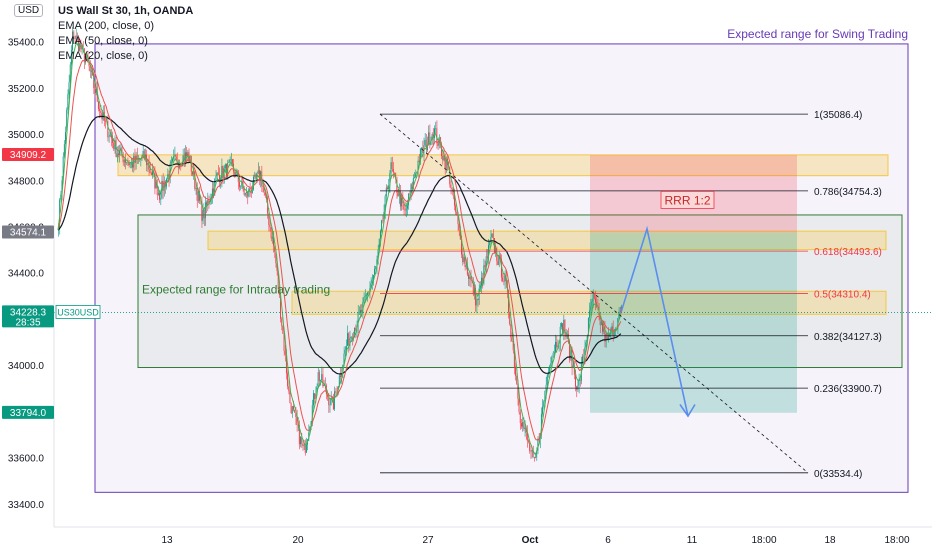  Describe the element at coordinates (78, 312) in the screenshot. I see `symbol-tag` at that location.